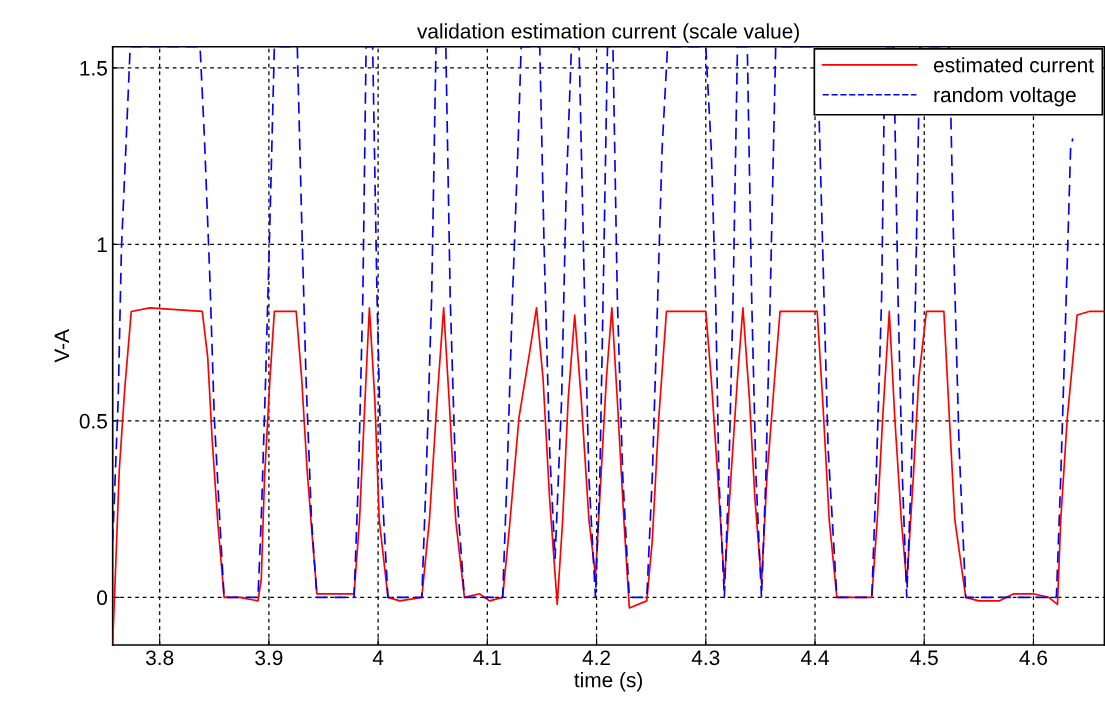 Image resolution: width=1105 pixels, height=708 pixels. I want to click on x-tick-label: 4, so click(378, 657).